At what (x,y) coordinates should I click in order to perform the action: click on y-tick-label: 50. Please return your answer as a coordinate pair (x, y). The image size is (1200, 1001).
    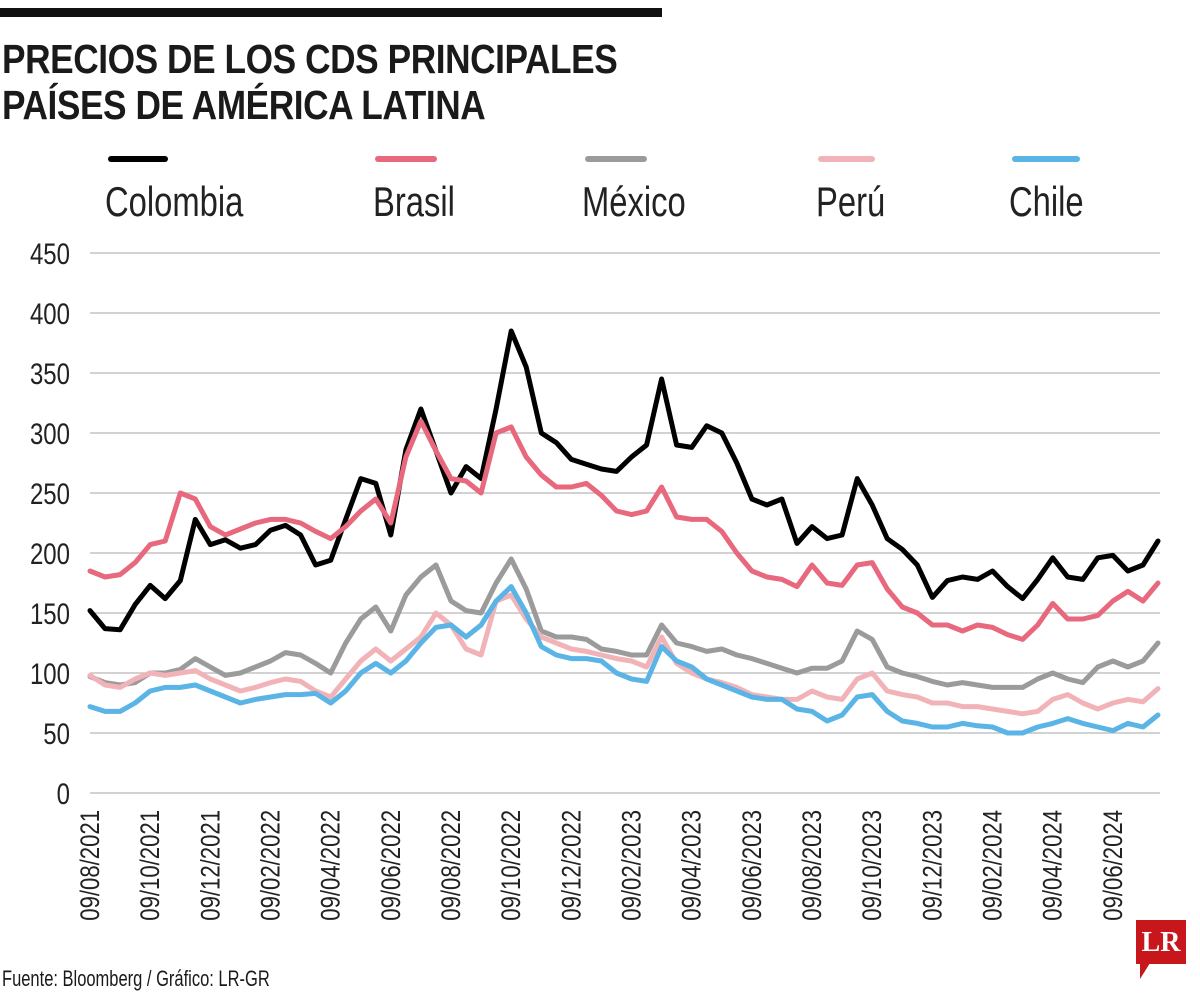
    Looking at the image, I should click on (56, 733).